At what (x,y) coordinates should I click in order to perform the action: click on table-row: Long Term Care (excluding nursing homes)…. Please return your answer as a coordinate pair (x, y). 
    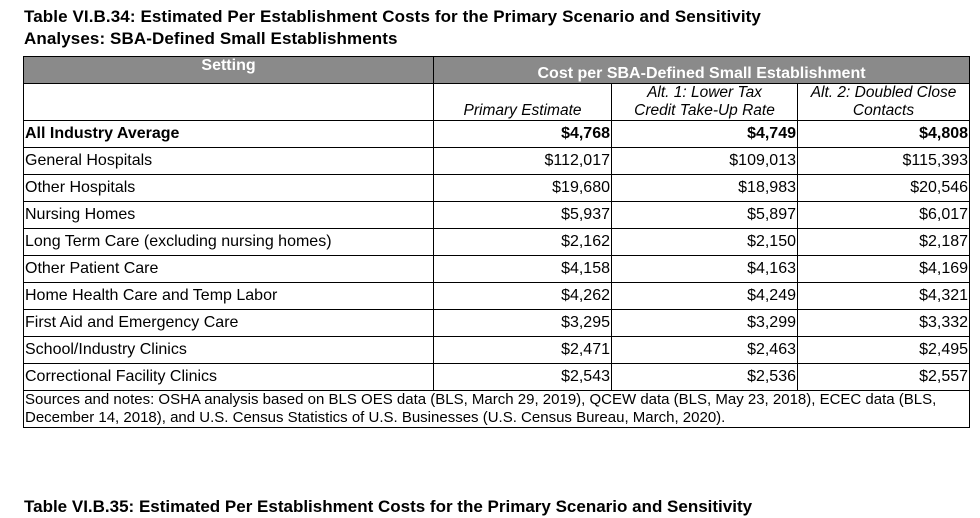
    Looking at the image, I should click on (497, 242).